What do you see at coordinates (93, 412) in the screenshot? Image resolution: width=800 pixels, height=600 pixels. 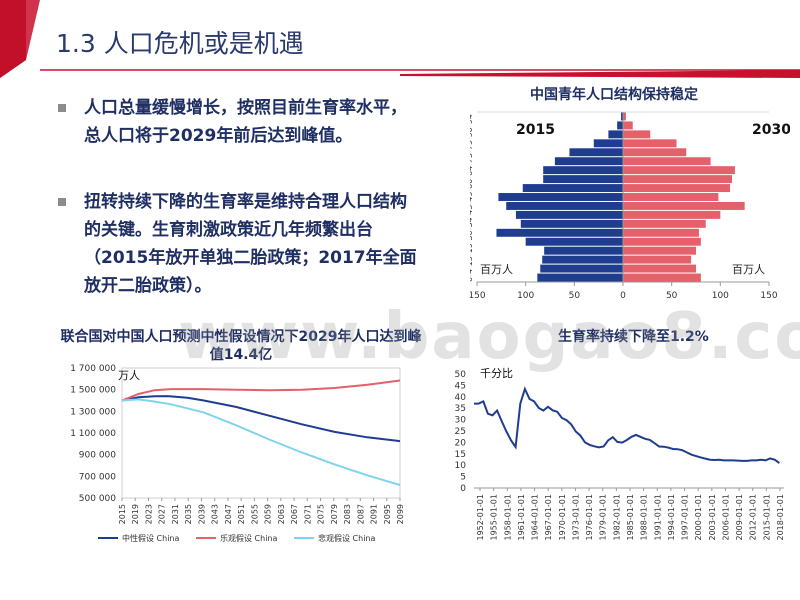 I see `projection-y-tick-label: 1 300 000` at bounding box center [93, 412].